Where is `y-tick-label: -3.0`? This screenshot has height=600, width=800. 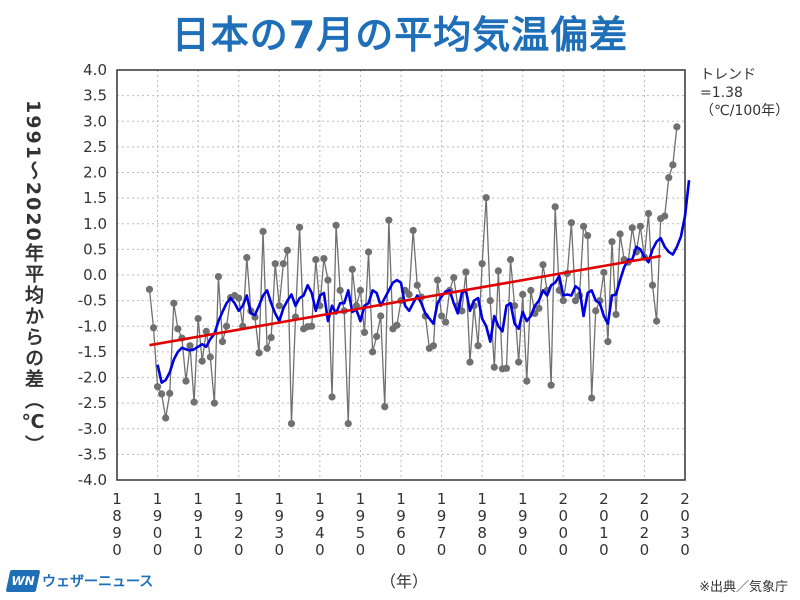
y-tick-label: -3.0 is located at coordinates (92, 429).